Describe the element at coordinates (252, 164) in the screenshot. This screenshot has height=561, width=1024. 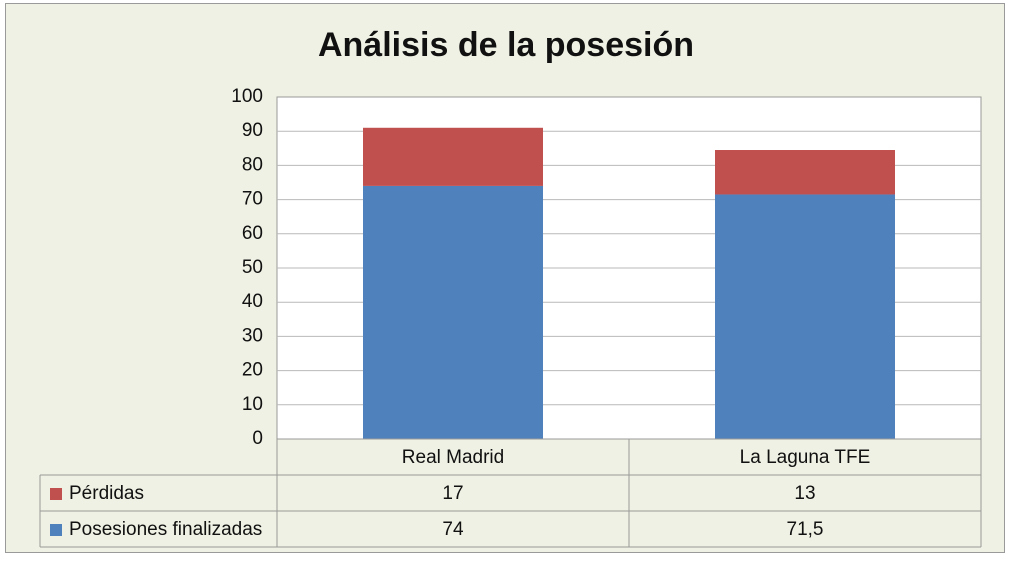
I see `y-tick-label: 80` at that location.